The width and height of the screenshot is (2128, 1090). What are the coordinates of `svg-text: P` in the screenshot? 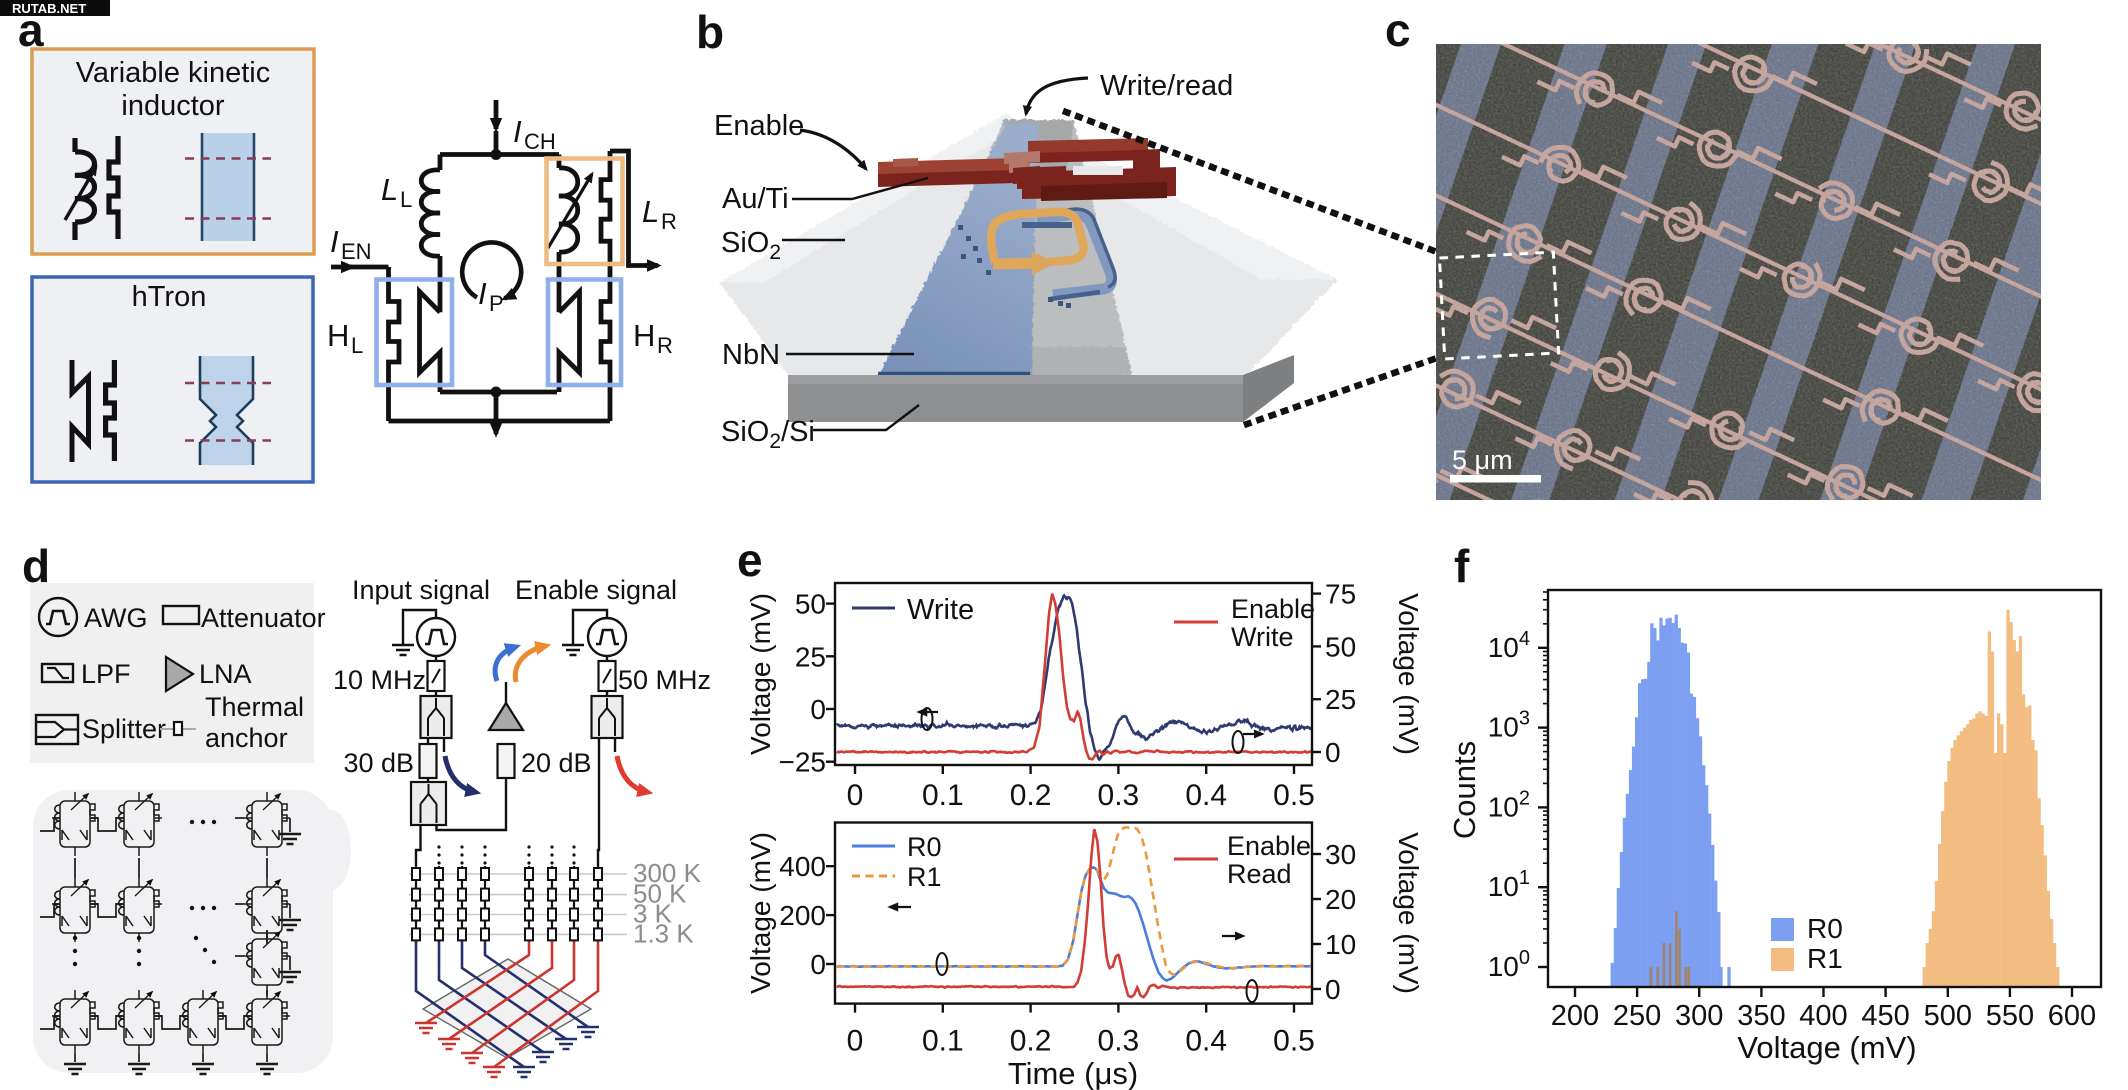 It's located at (496, 303).